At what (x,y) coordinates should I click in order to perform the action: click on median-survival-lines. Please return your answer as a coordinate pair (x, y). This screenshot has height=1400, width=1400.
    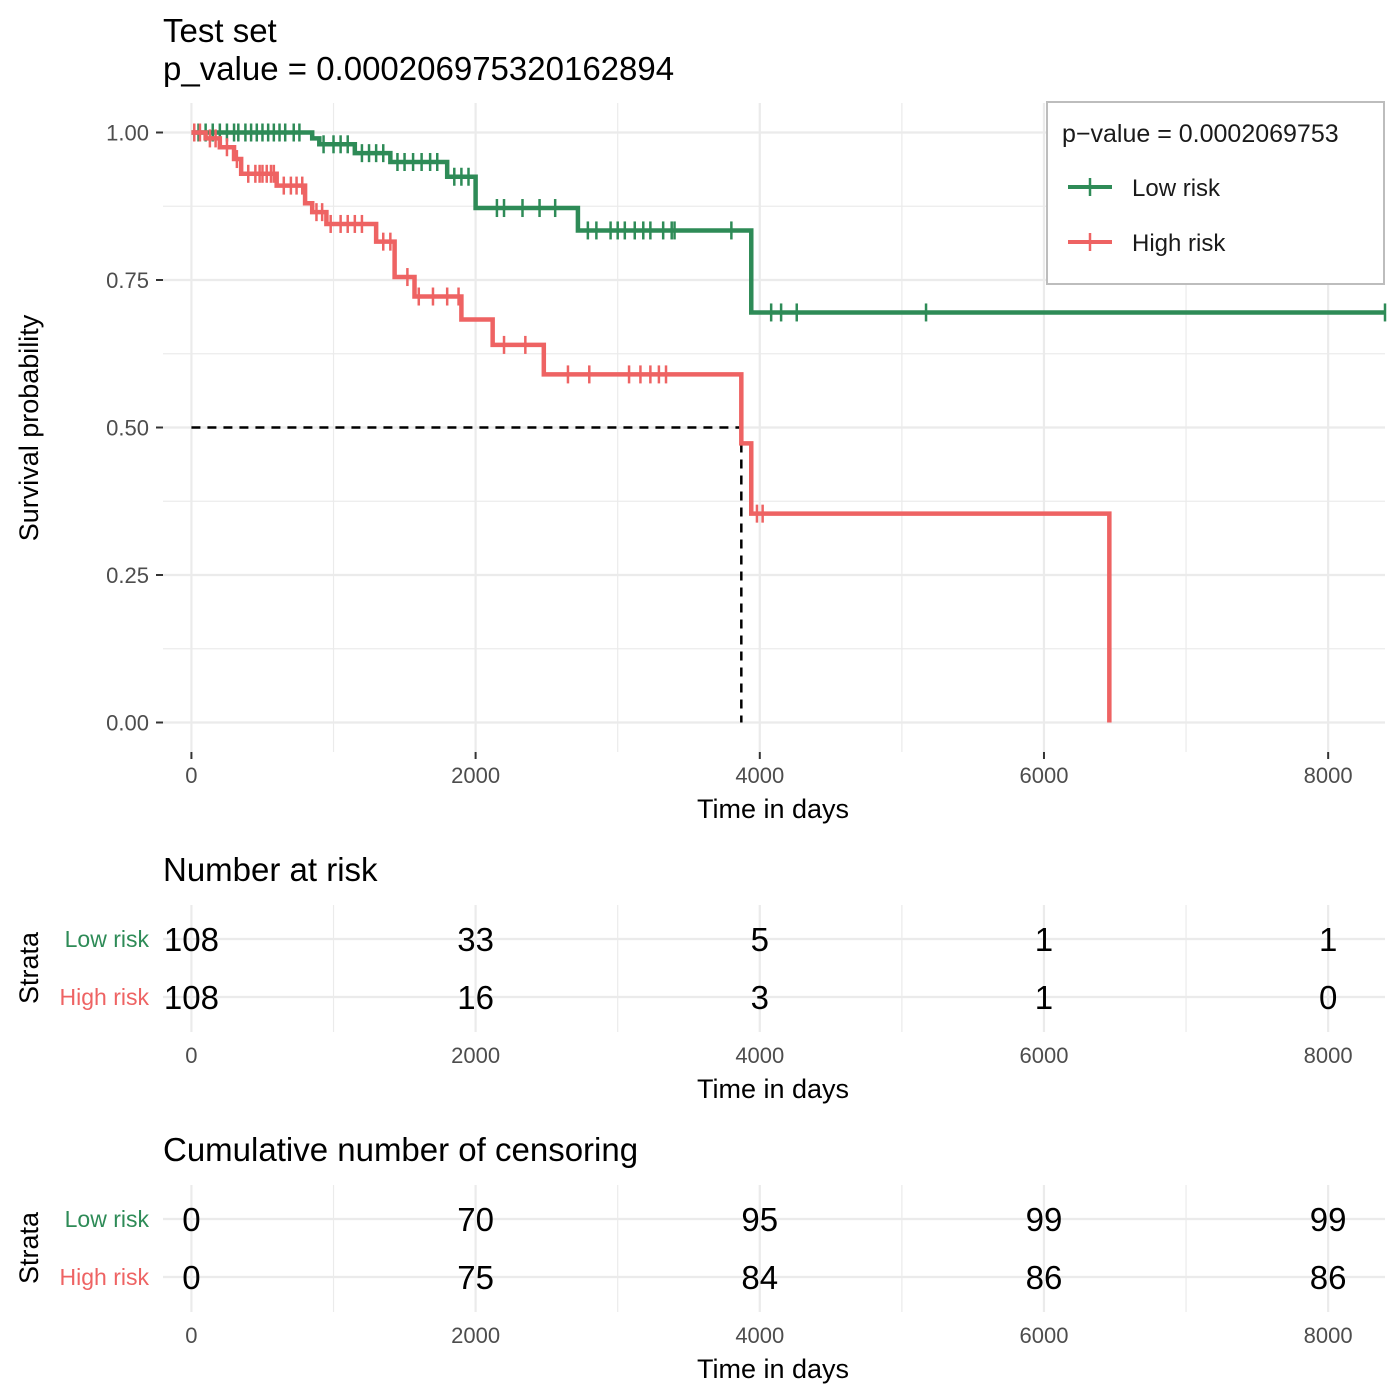
    Looking at the image, I should click on (467, 574).